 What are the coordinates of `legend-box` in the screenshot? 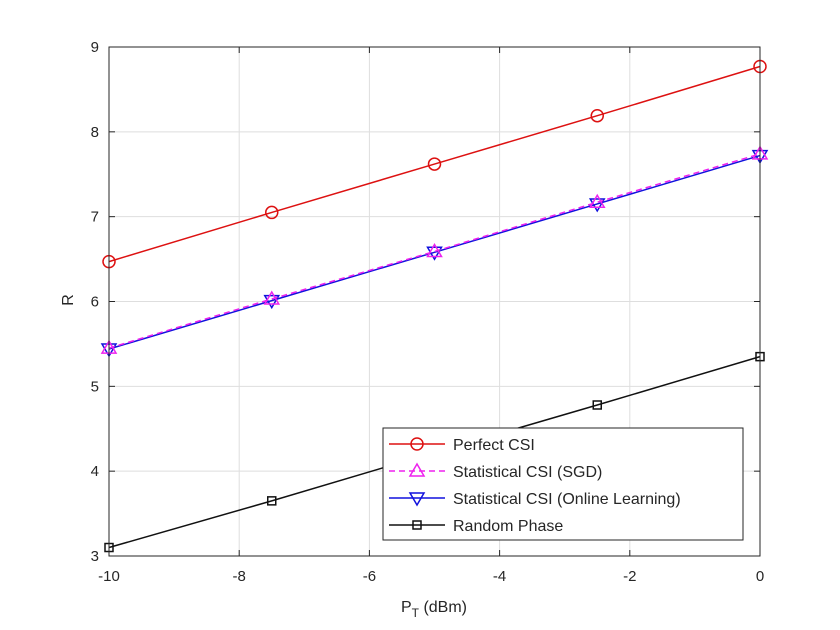 It's located at (563, 484).